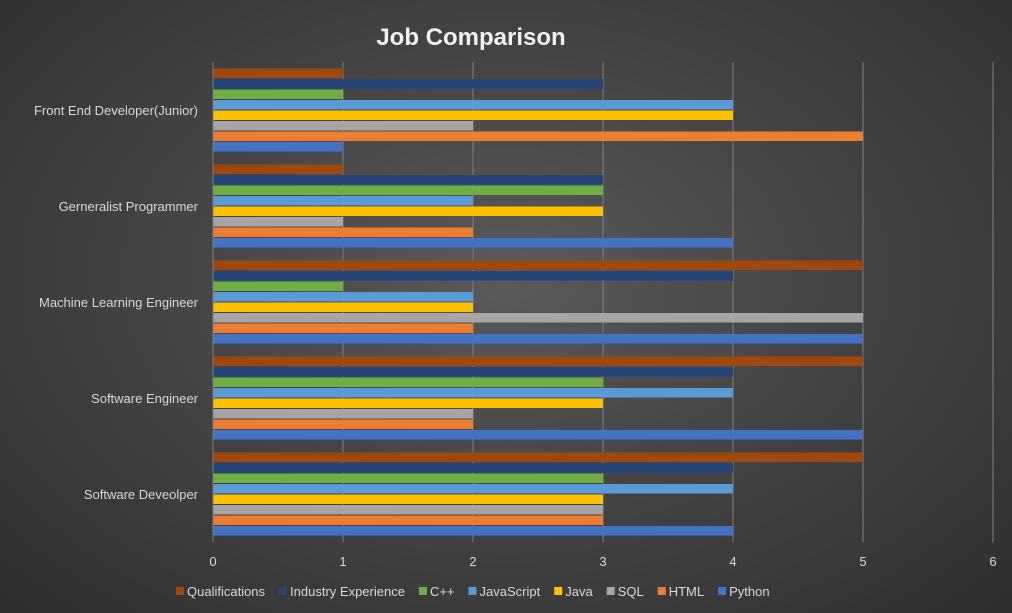 Image resolution: width=1012 pixels, height=613 pixels. Describe the element at coordinates (141, 494) in the screenshot. I see `category-label: Software Deveolper` at that location.